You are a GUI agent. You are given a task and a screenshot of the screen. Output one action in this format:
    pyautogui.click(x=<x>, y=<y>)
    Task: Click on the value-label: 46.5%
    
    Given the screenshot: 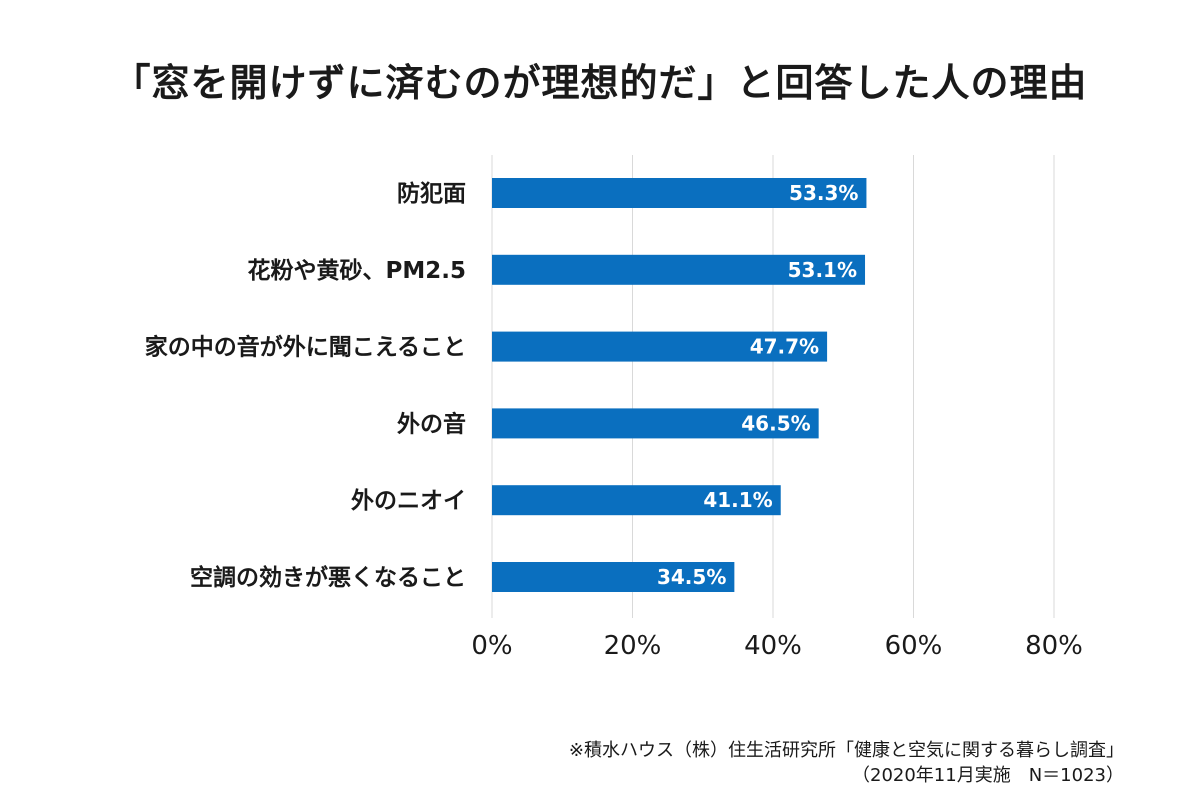 What is the action you would take?
    pyautogui.click(x=775, y=423)
    